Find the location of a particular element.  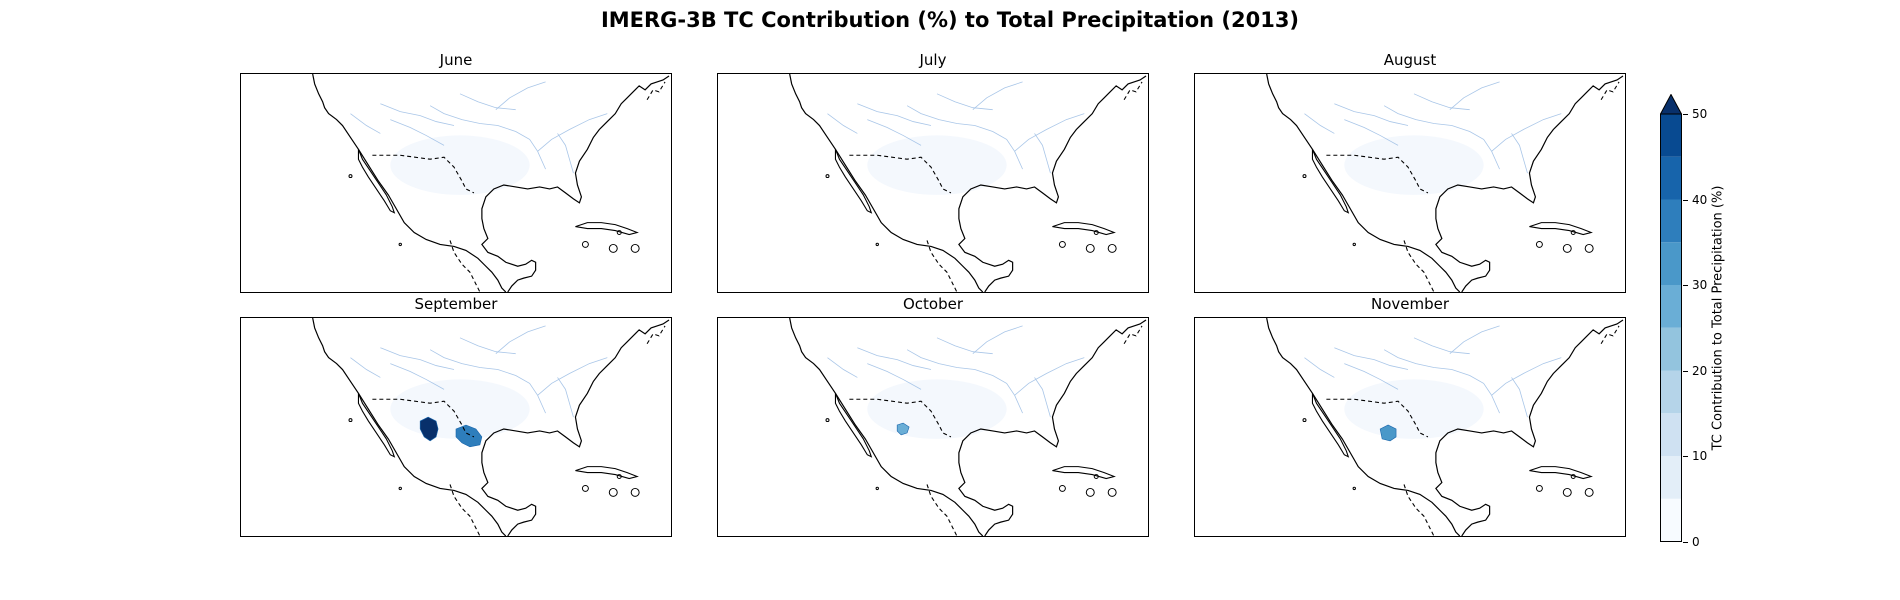

colorbar is located at coordinates (1671, 318).